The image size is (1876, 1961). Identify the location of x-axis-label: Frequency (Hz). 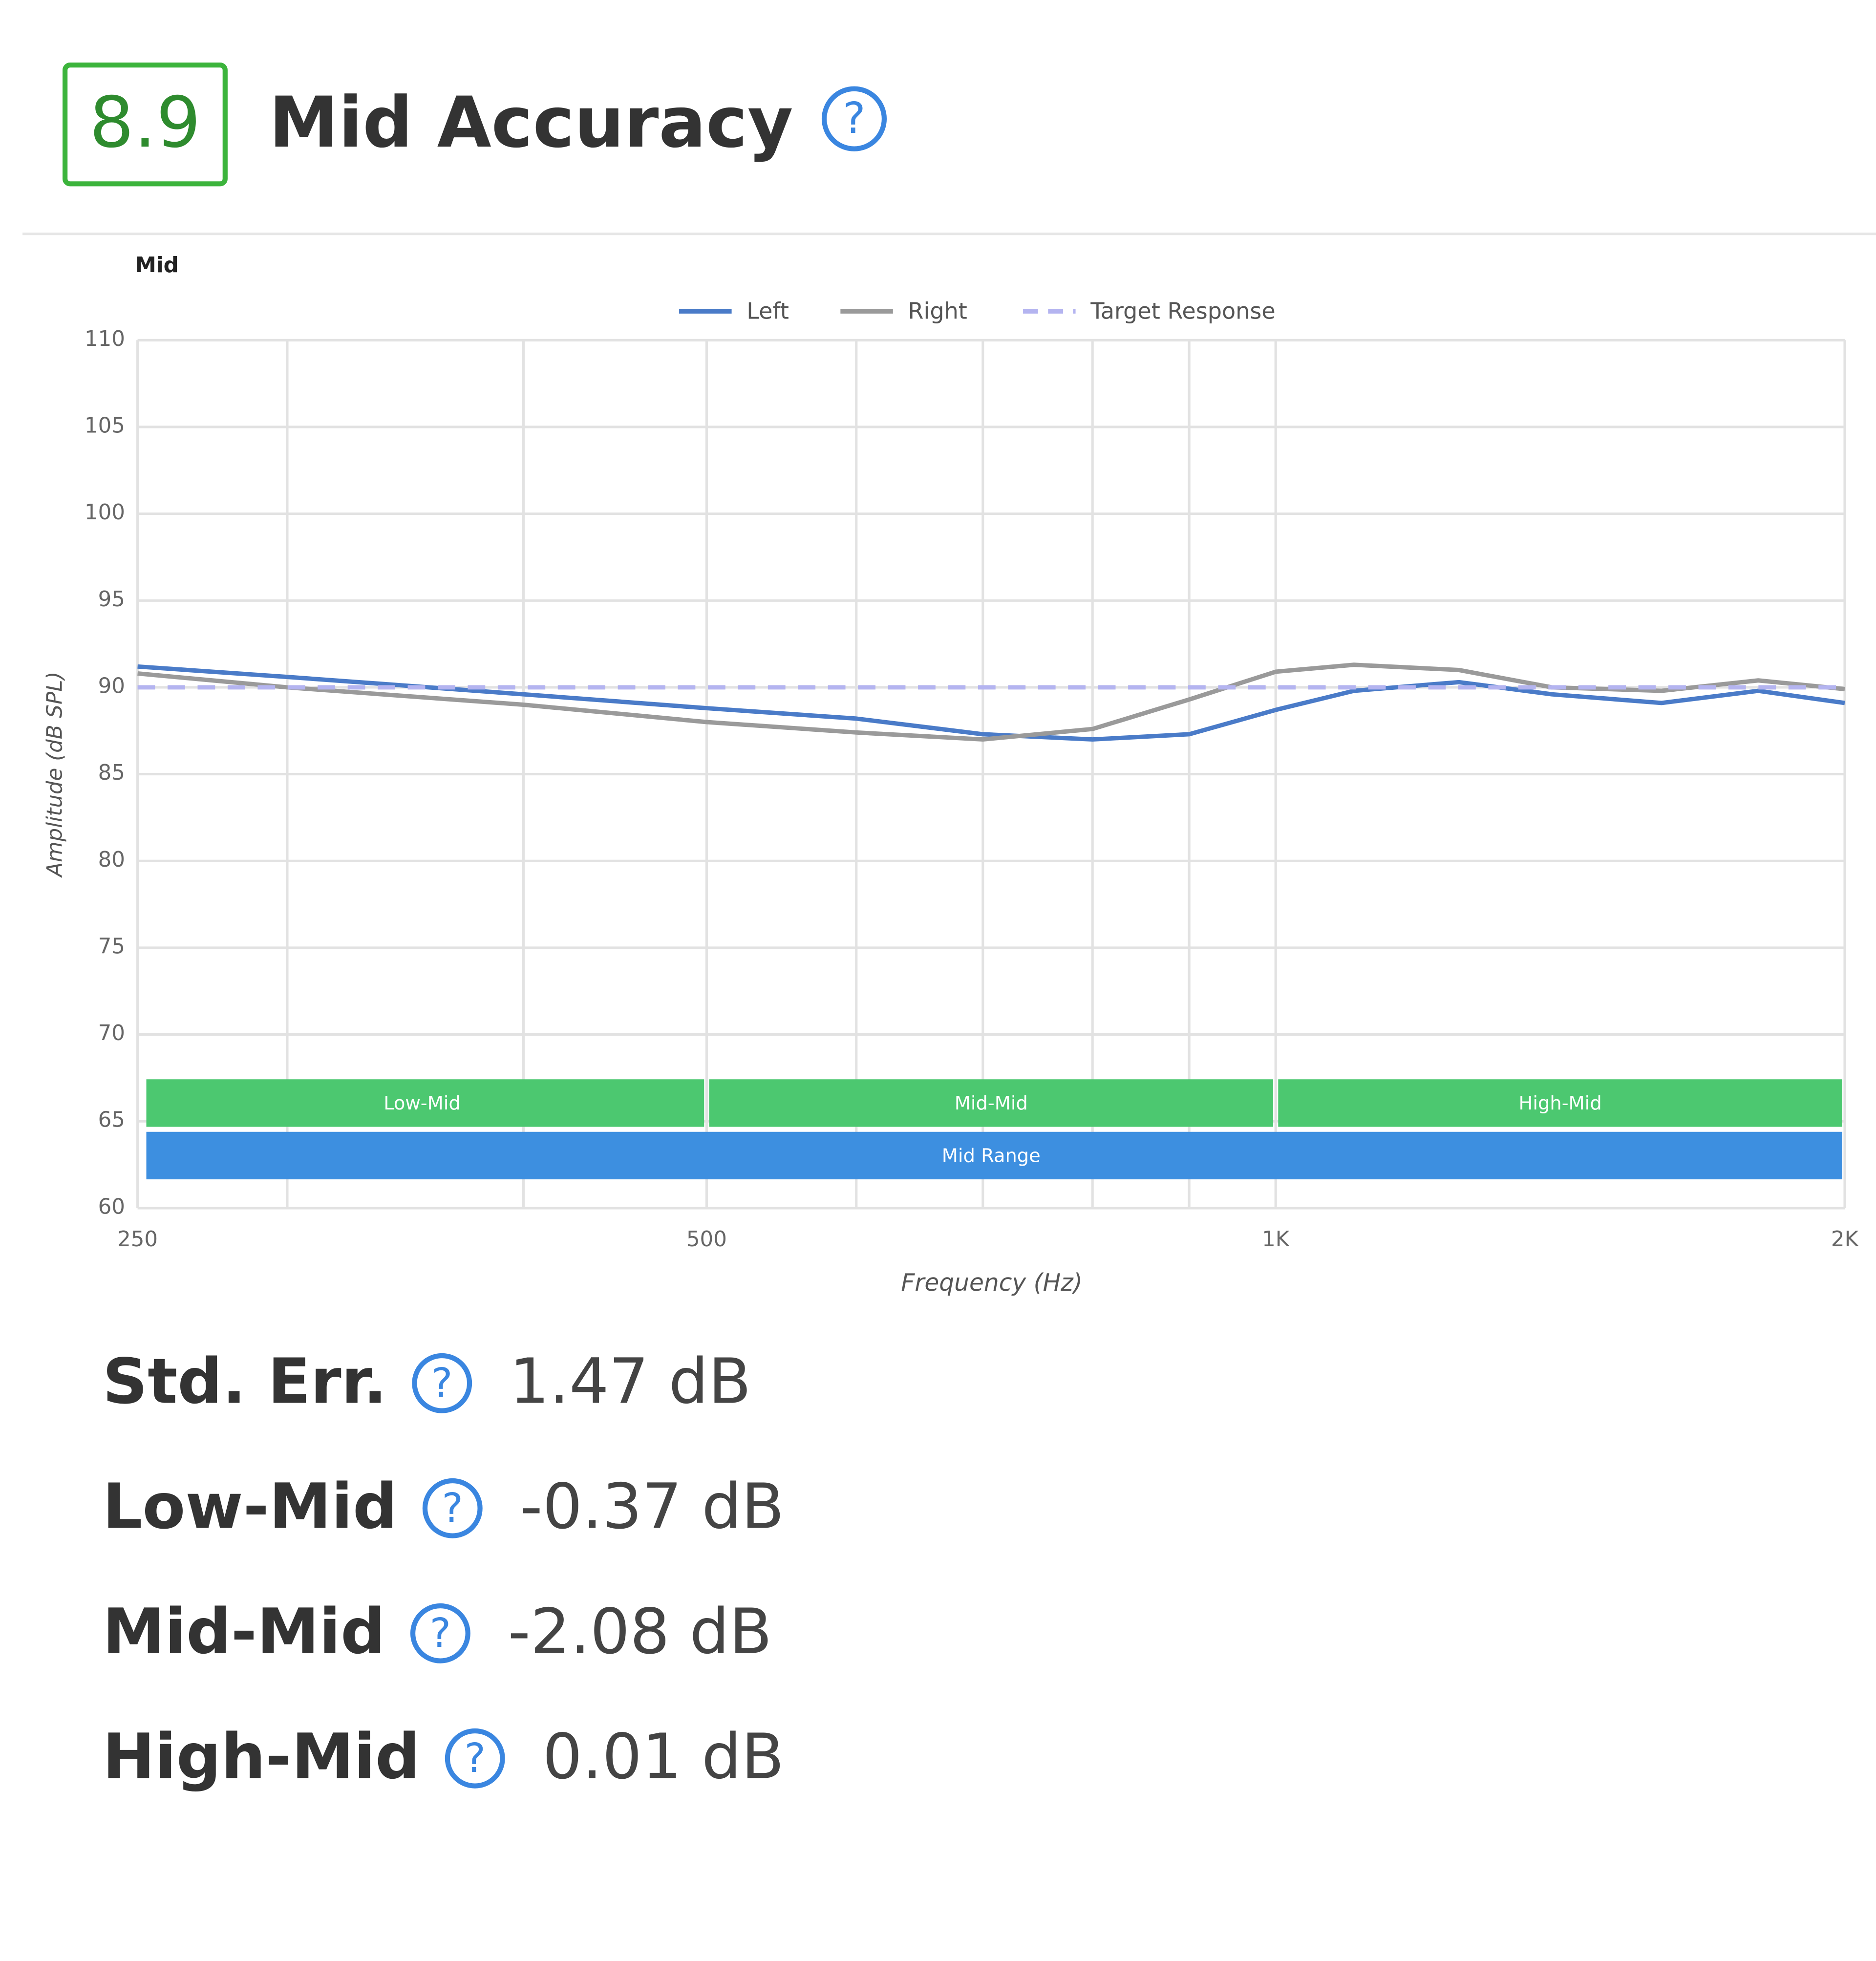
(991, 1283).